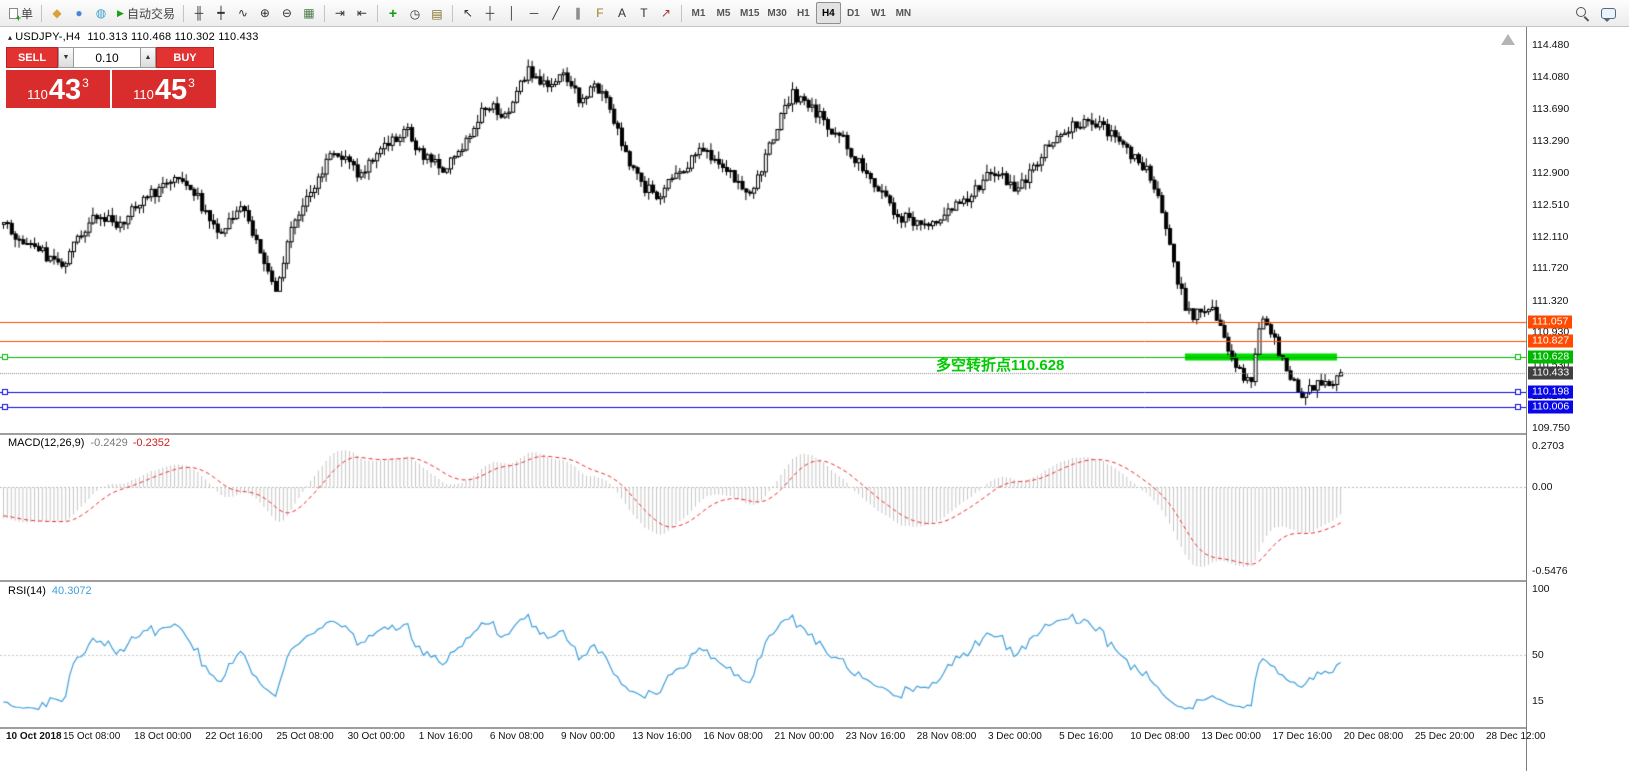  What do you see at coordinates (163, 736) in the screenshot?
I see `time-tick: 18 Oct 00:00` at bounding box center [163, 736].